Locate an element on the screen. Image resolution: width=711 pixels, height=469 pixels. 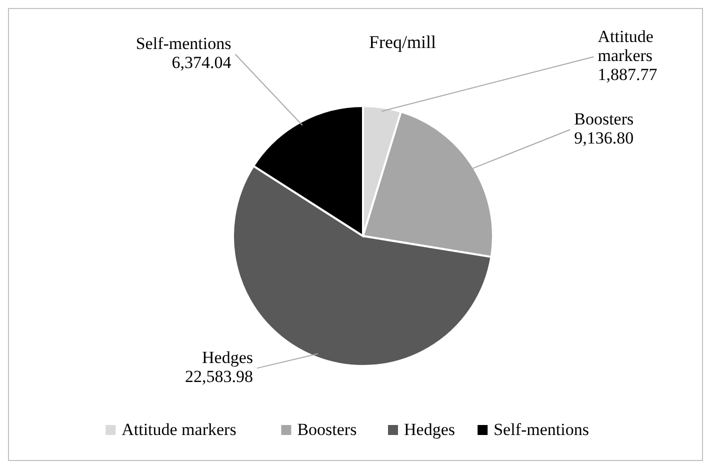
legend-label: Attitude markers is located at coordinates (179, 429).